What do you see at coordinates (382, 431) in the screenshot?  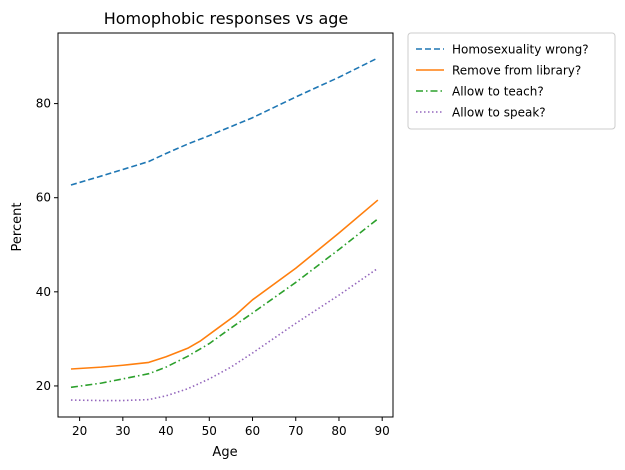 I see `x-tick-label: 90` at bounding box center [382, 431].